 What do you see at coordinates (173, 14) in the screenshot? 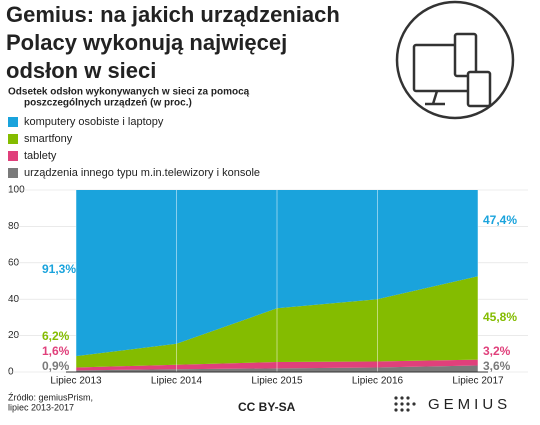
I see `chart-title: Gemius: na jakich urządzeniach` at bounding box center [173, 14].